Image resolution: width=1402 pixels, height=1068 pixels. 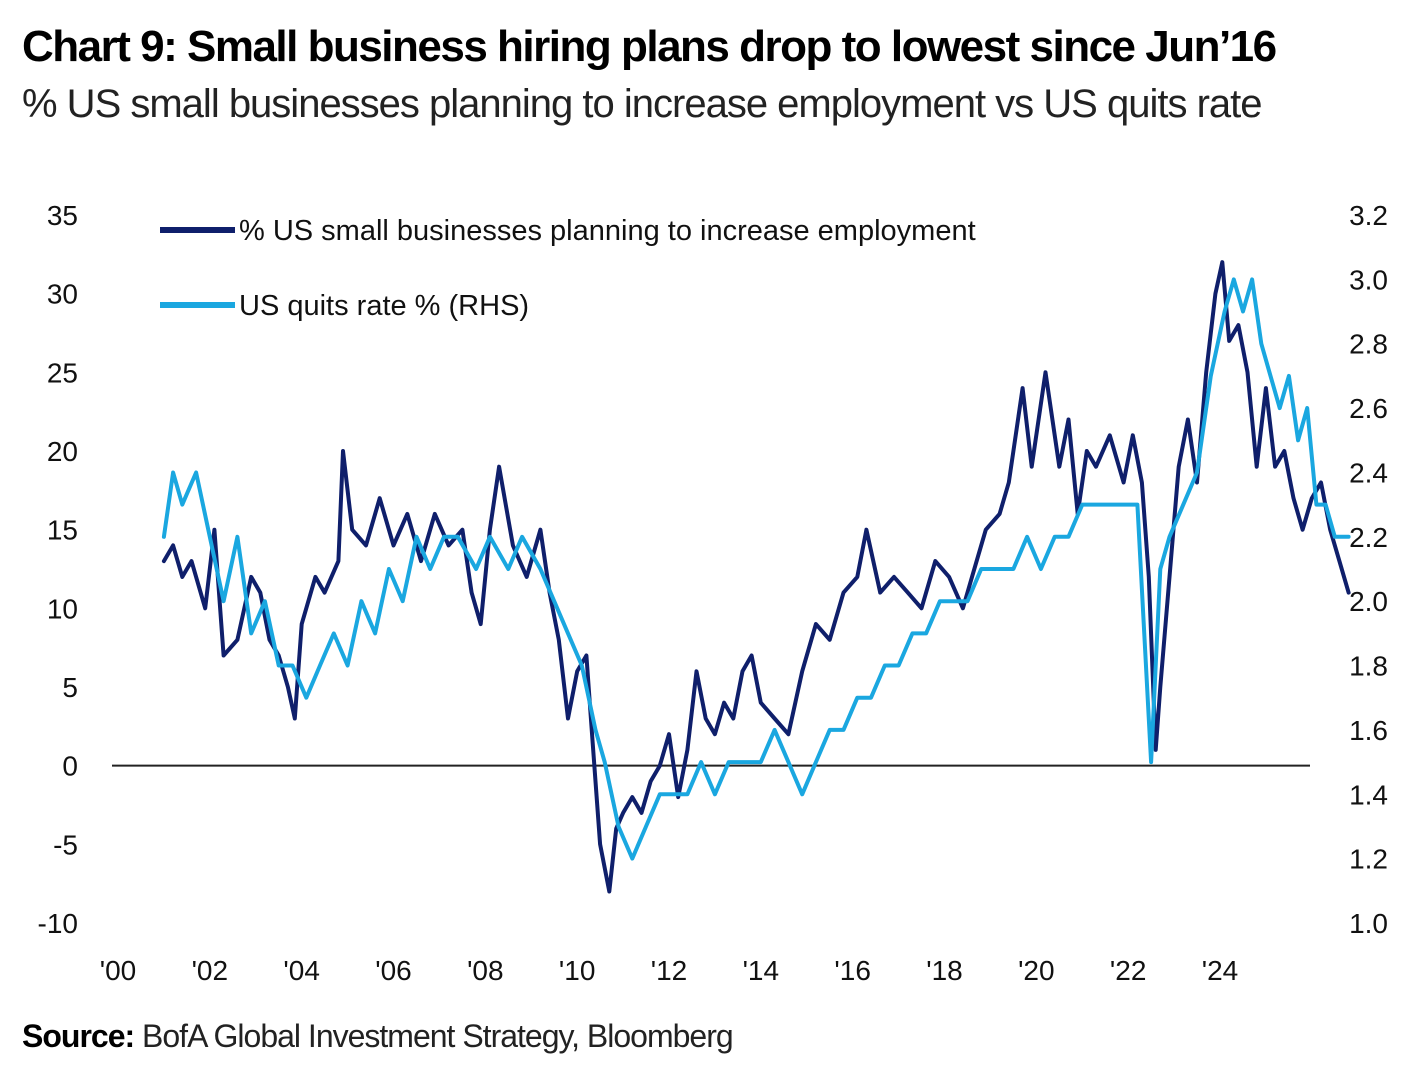 What do you see at coordinates (1036, 970) in the screenshot?
I see `x-tick-label: '20` at bounding box center [1036, 970].